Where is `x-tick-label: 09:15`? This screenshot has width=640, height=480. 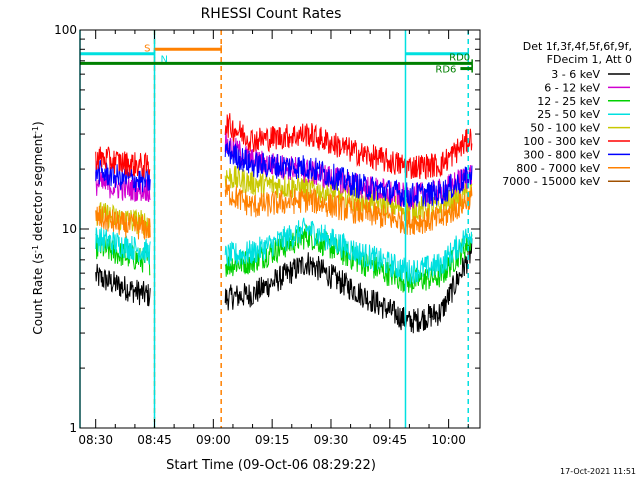 x-tick-label: 09:15 is located at coordinates (272, 440).